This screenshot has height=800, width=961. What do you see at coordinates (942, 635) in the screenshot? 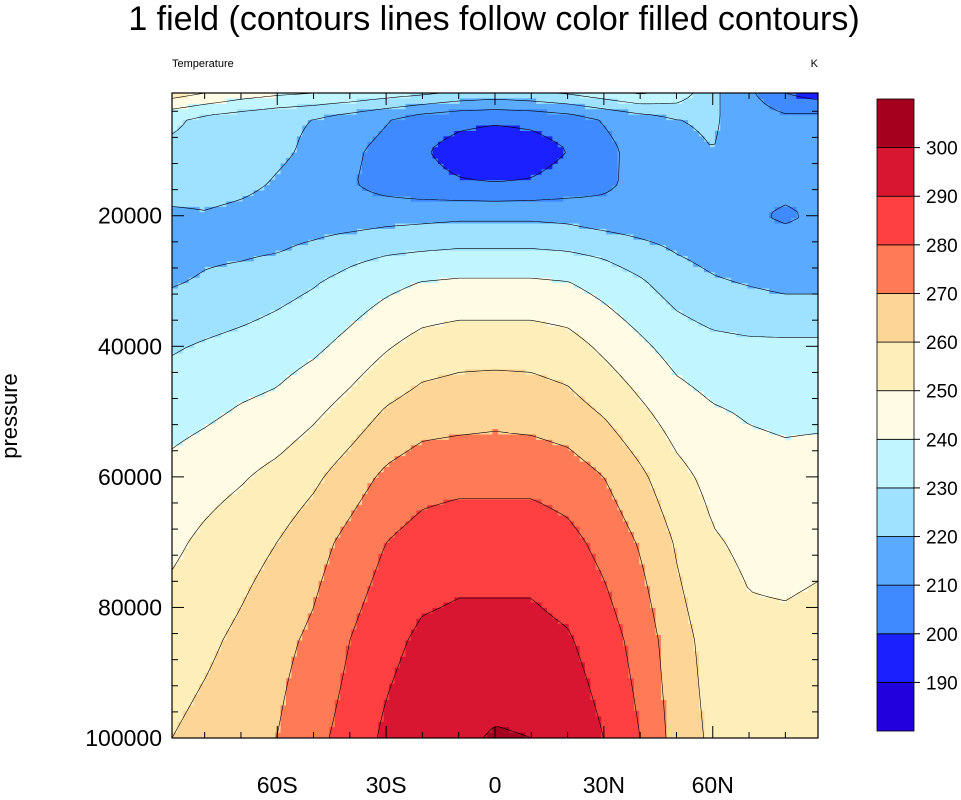
I see `colorbar-label: 200` at bounding box center [942, 635].